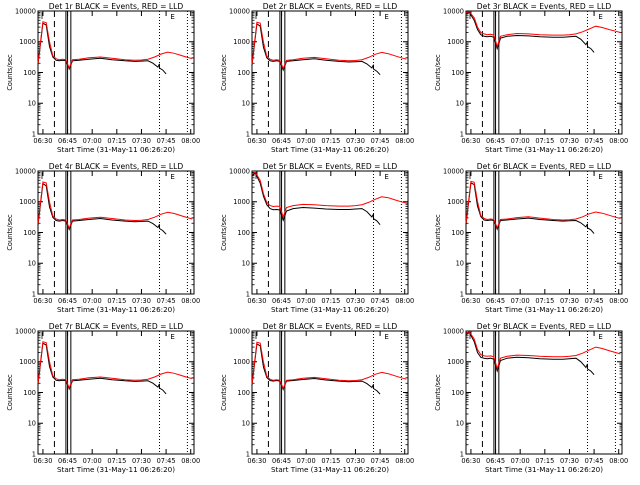 The image size is (640, 485). I want to click on panel-6-xlabel: Start Time (31-May-11 06:26:20), so click(544, 309).